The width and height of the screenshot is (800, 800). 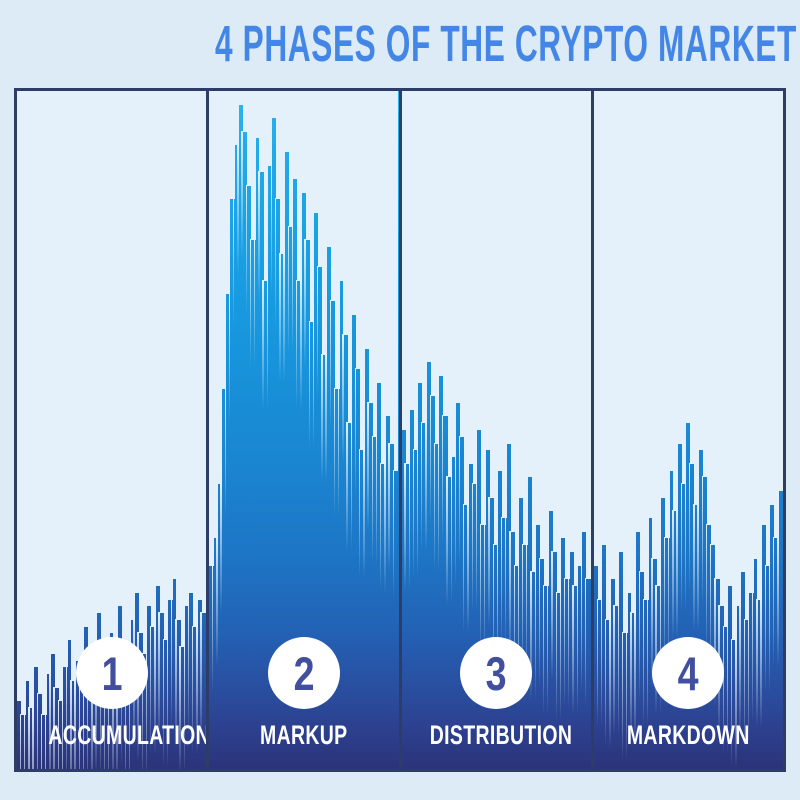 I want to click on phase-number-badge-3: 3, so click(x=496, y=673).